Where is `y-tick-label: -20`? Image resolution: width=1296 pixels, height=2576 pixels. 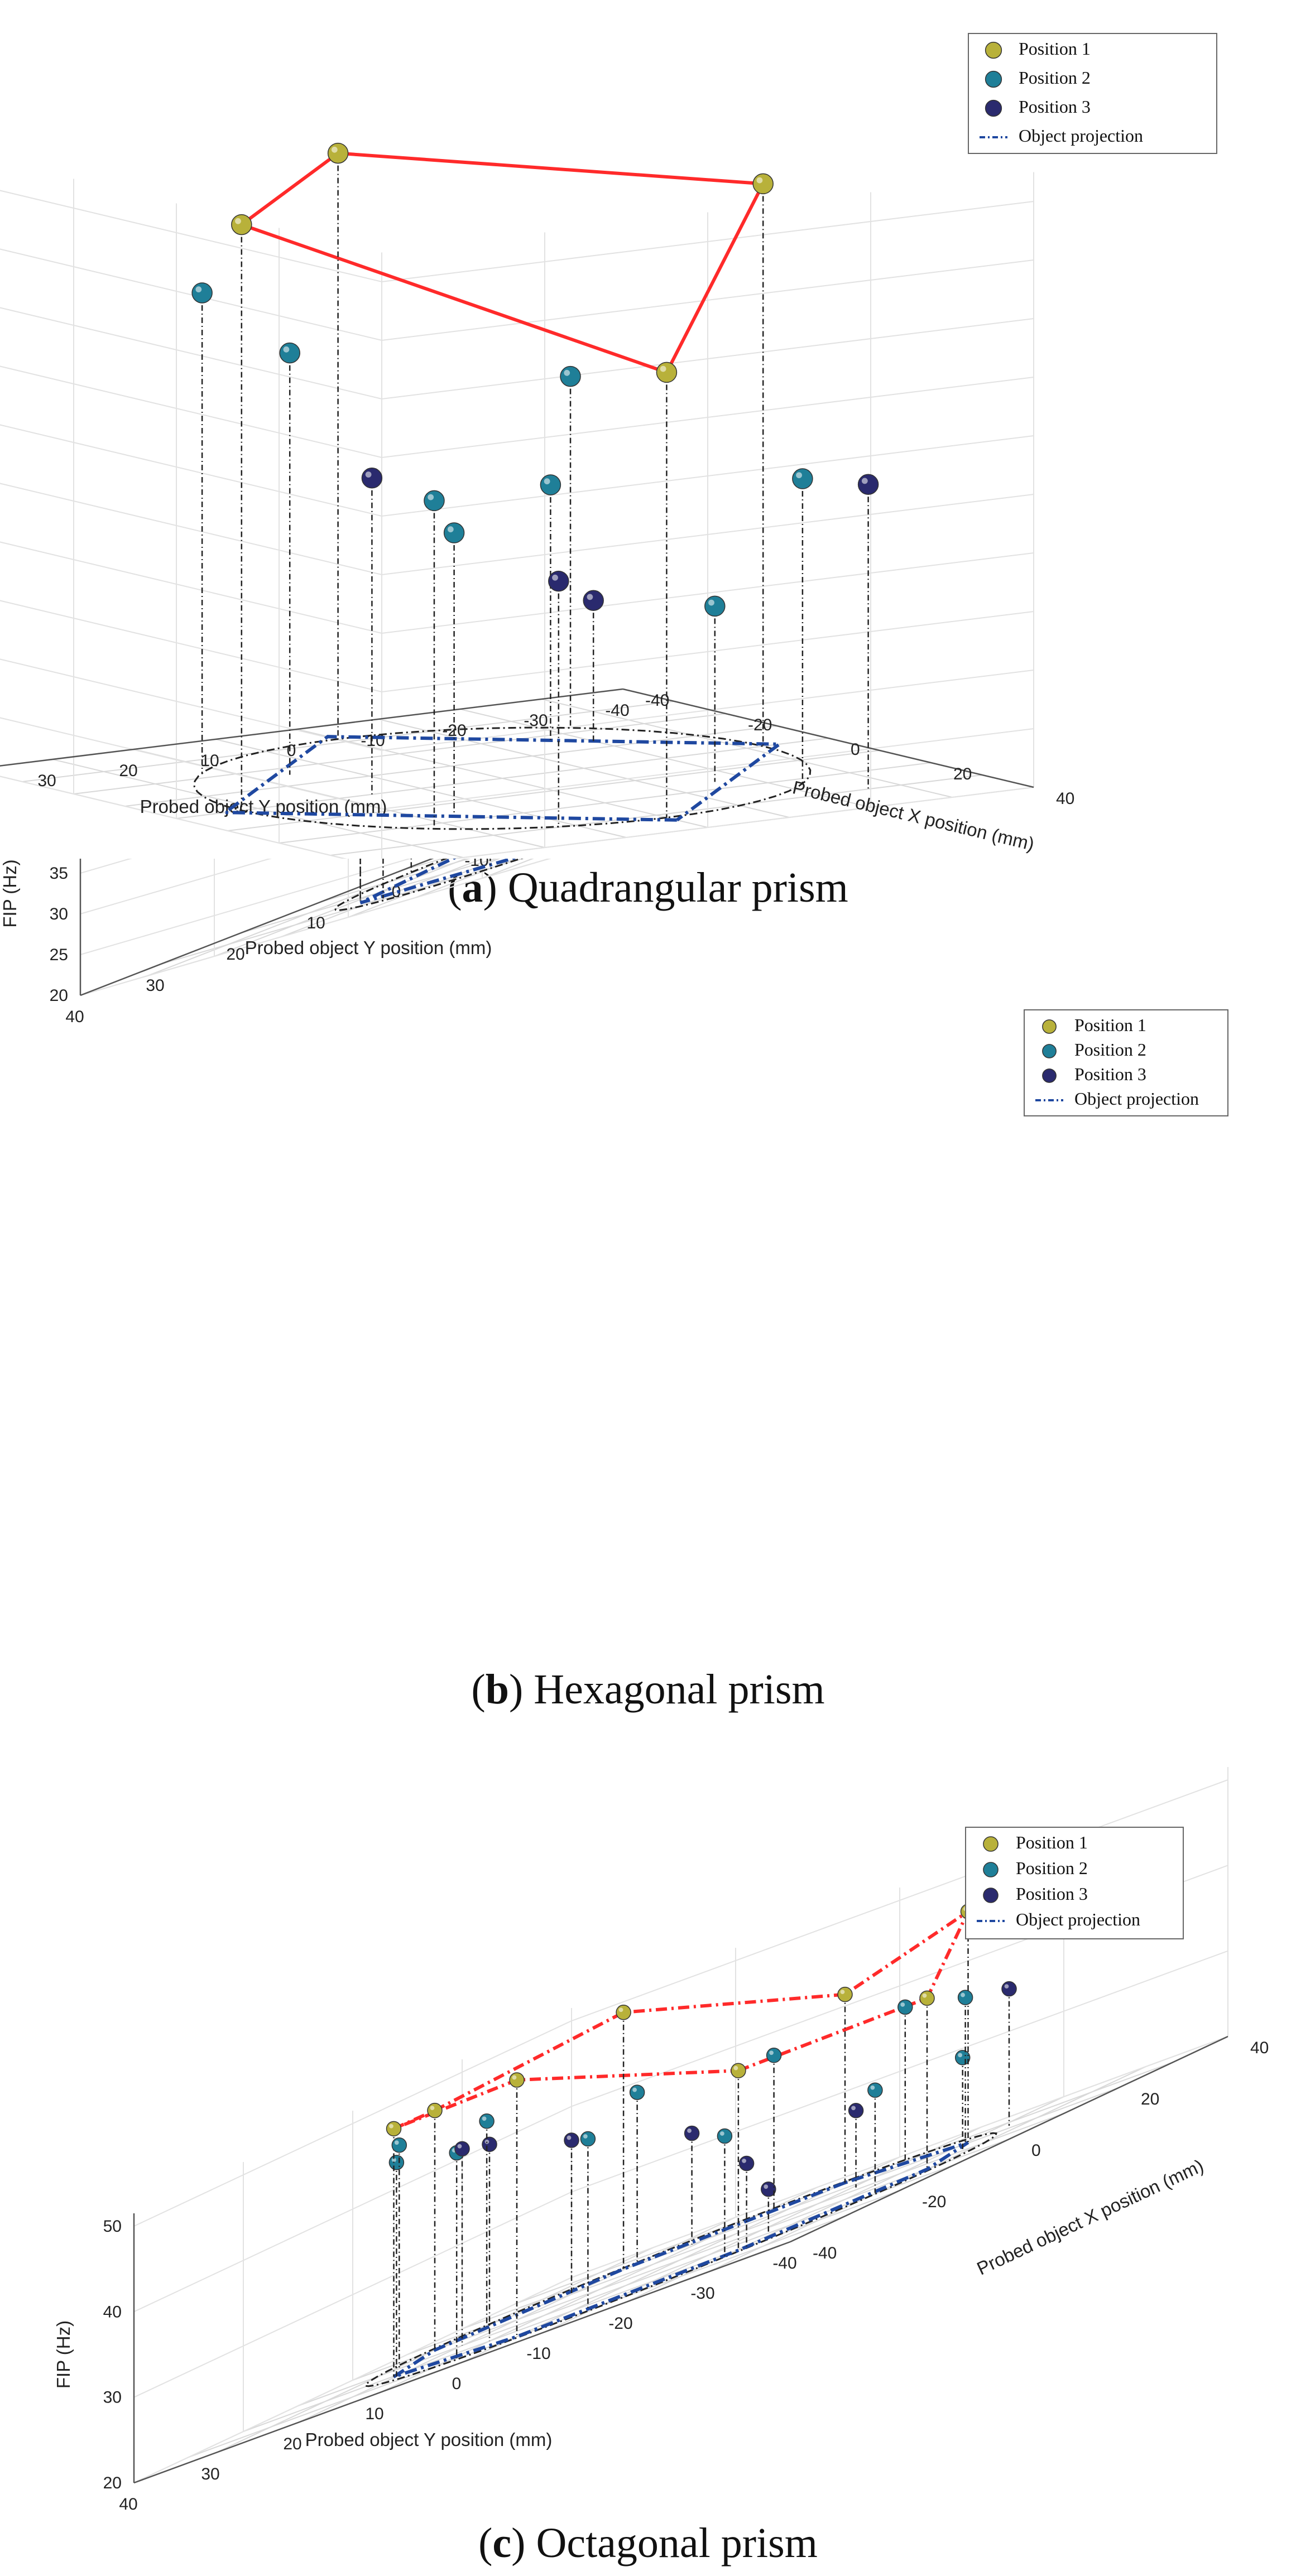 y-tick-label: -20 is located at coordinates (620, 2324).